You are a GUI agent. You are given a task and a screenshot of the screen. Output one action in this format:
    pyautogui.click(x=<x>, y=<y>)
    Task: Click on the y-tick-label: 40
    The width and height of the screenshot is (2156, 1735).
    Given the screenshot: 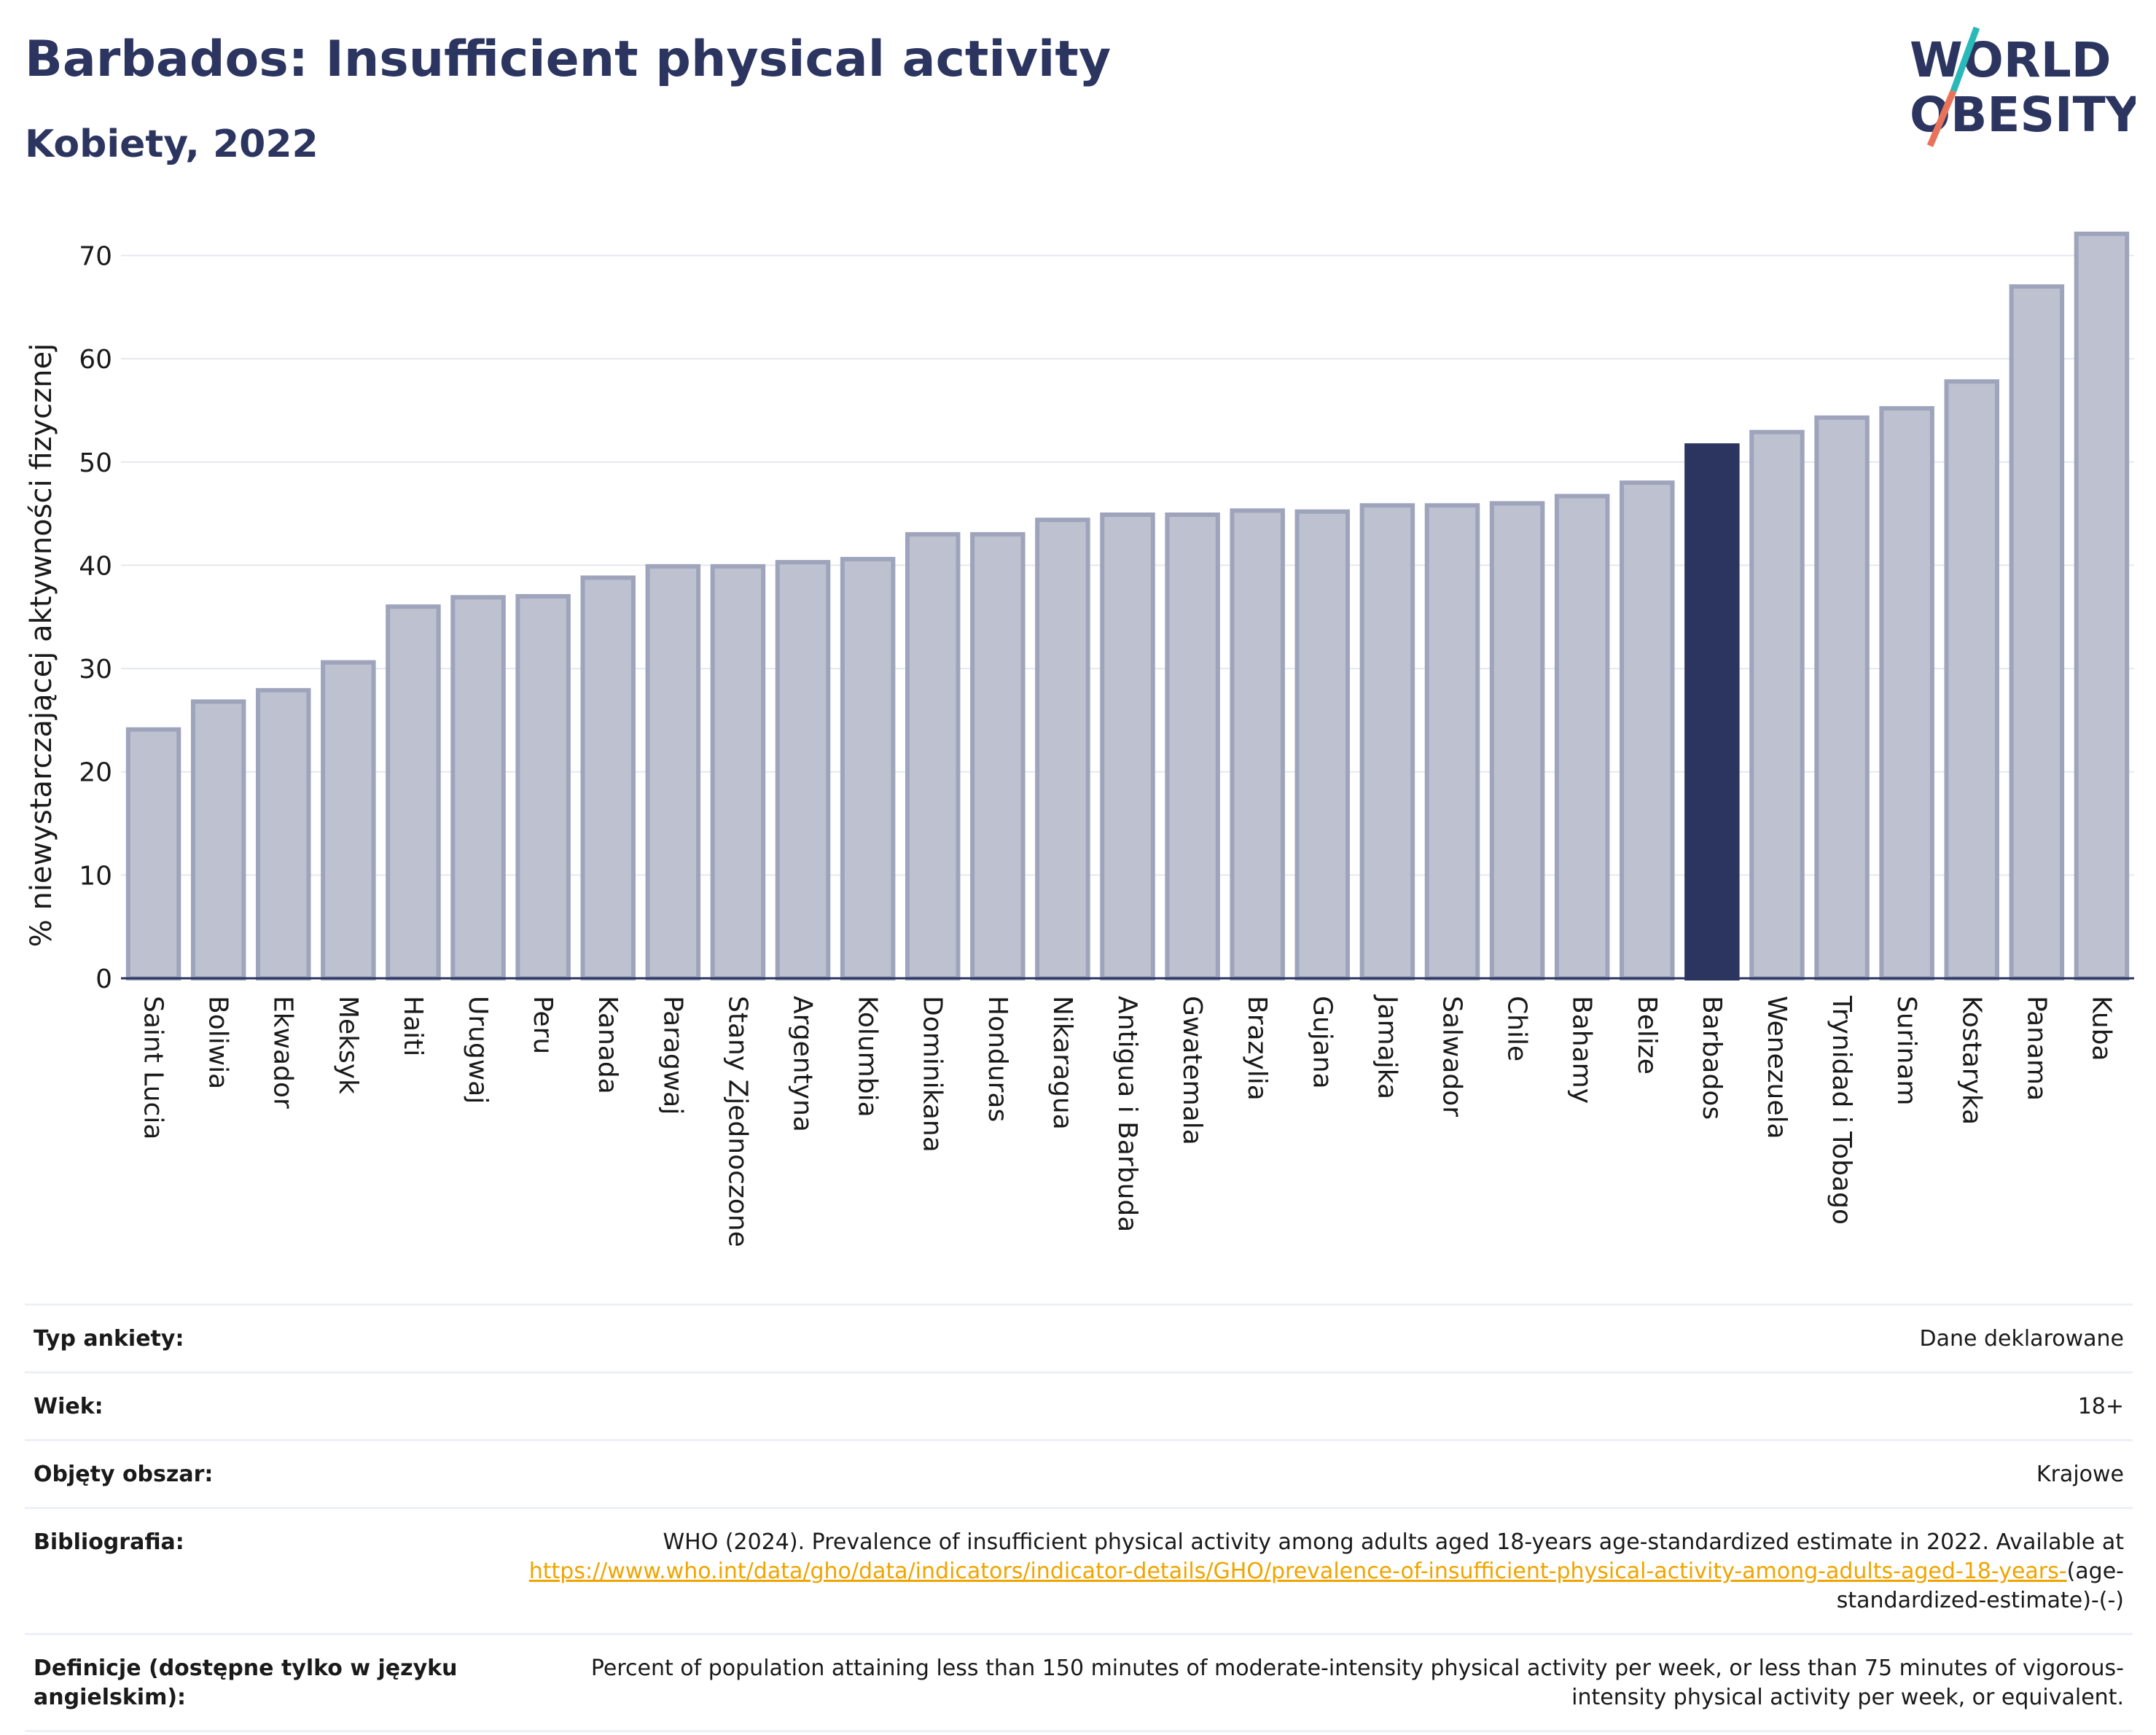 What is the action you would take?
    pyautogui.click(x=96, y=566)
    